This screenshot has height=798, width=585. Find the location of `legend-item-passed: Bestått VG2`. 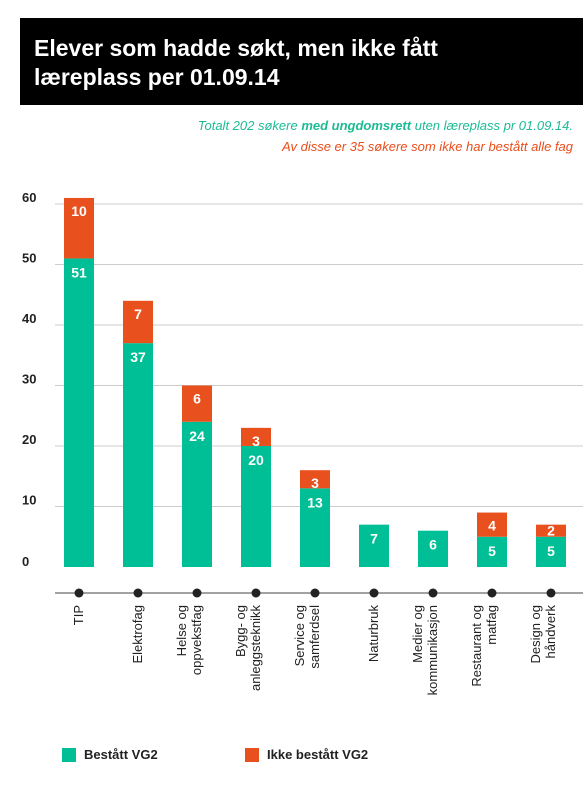

legend-item-passed: Bestått VG2 is located at coordinates (110, 754).